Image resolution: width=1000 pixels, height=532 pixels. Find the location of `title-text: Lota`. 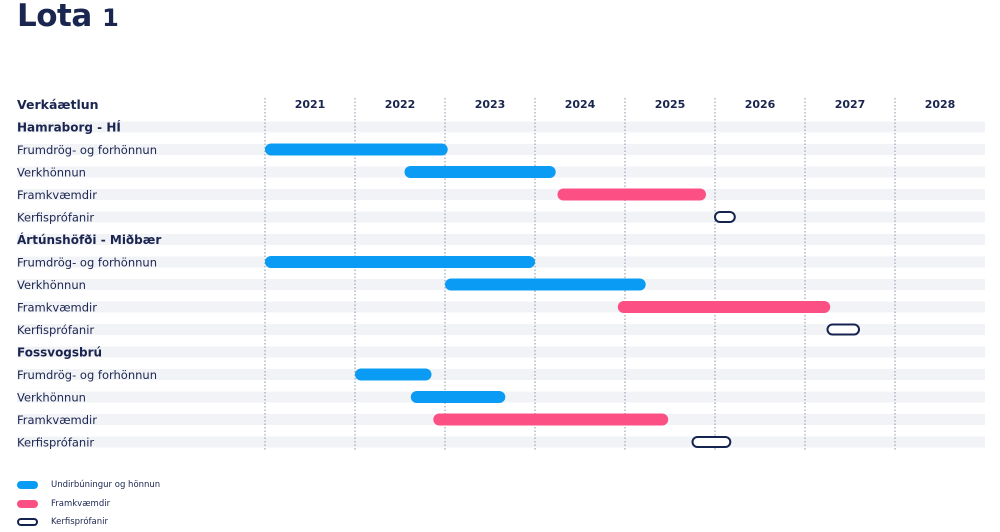

title-text: Lota is located at coordinates (54, 17).